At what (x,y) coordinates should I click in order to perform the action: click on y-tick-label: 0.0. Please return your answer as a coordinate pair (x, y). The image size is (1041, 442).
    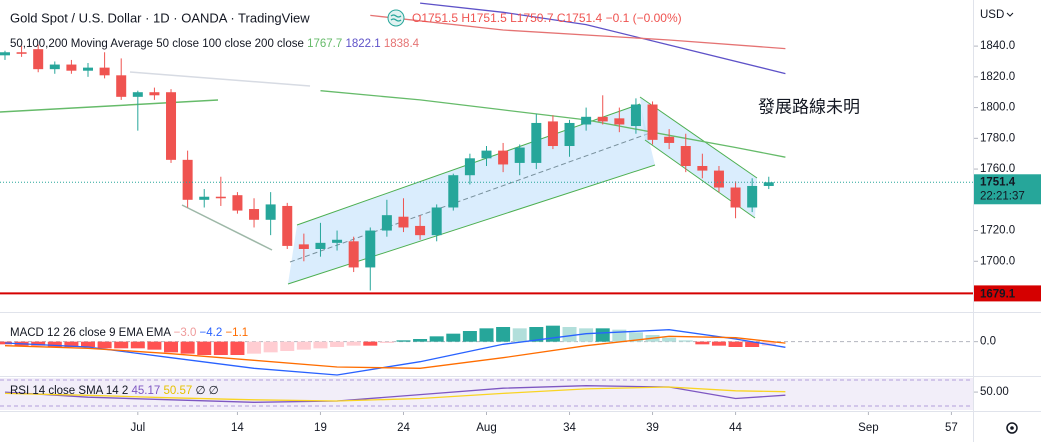
    Looking at the image, I should click on (988, 342).